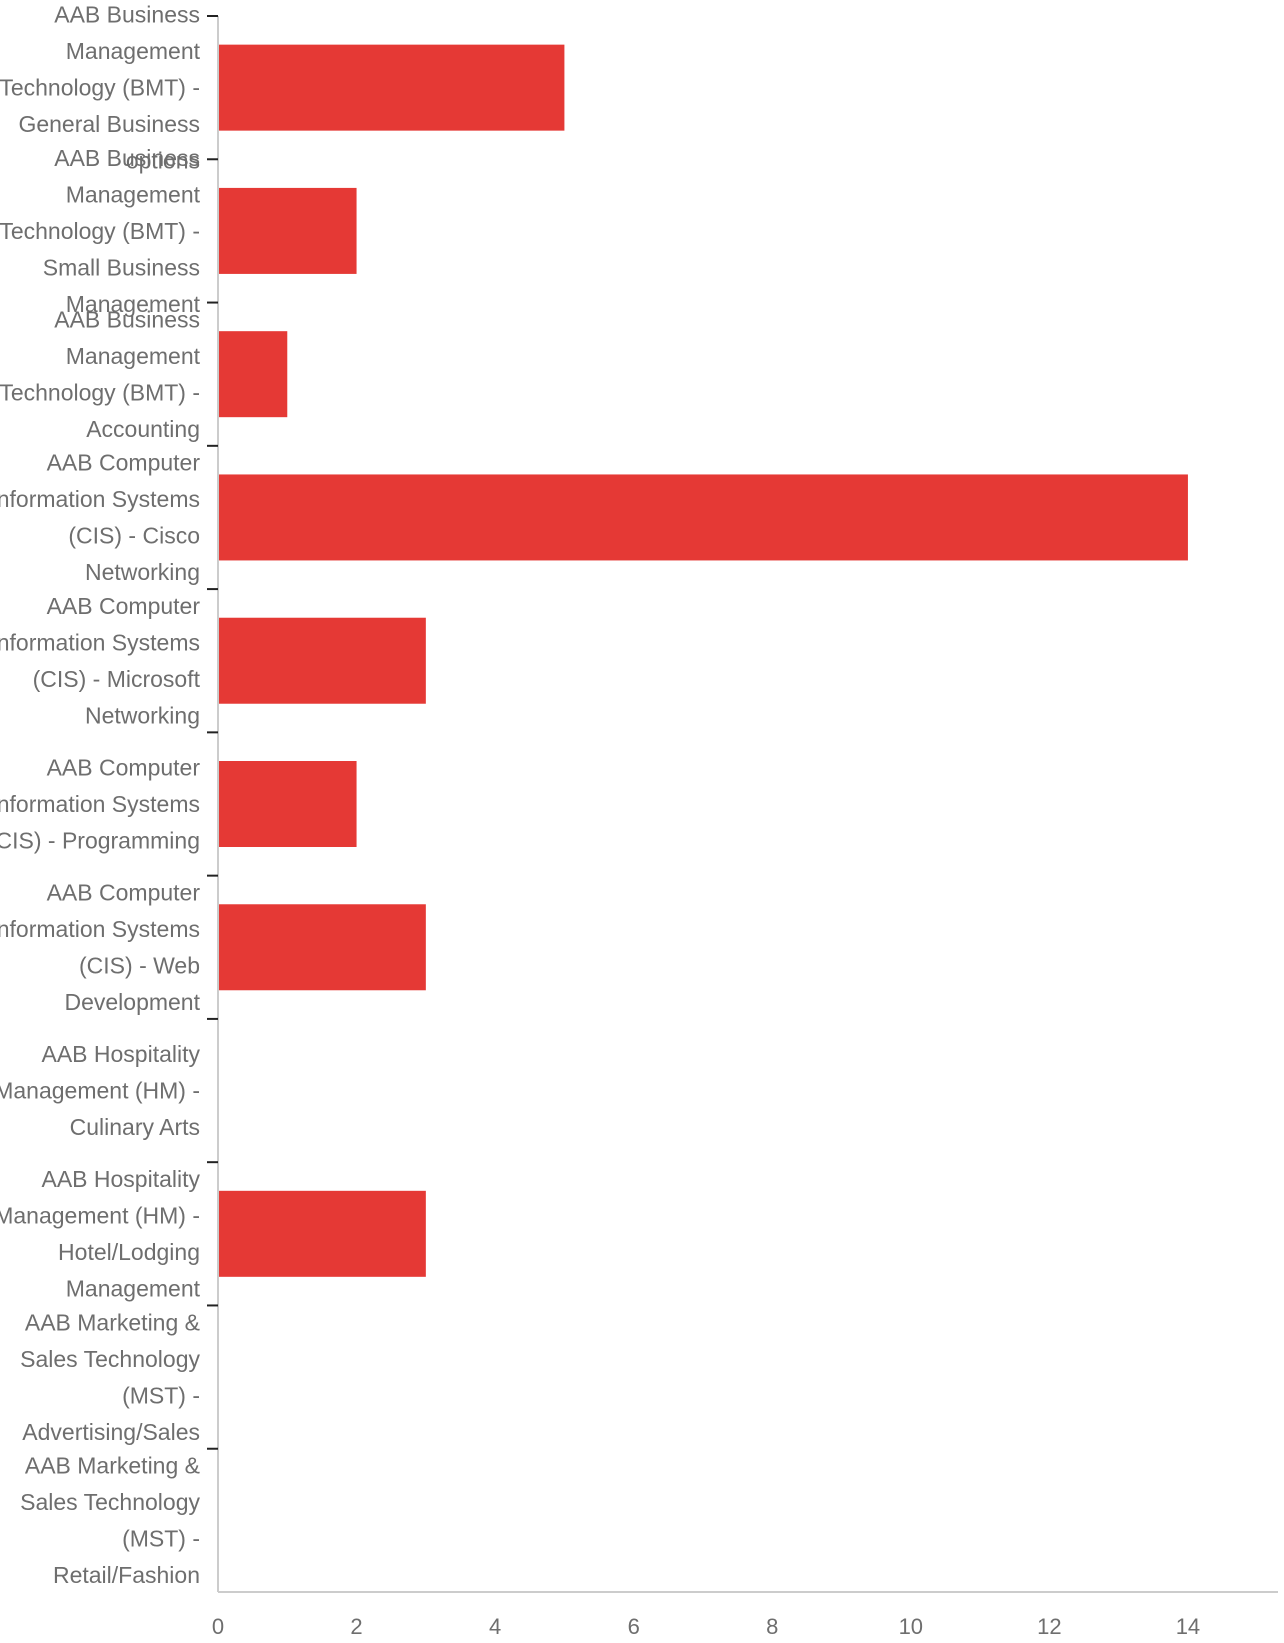 This screenshot has height=1643, width=1284. What do you see at coordinates (100, 841) in the screenshot?
I see `category-label-line: (CIS) - Programming` at bounding box center [100, 841].